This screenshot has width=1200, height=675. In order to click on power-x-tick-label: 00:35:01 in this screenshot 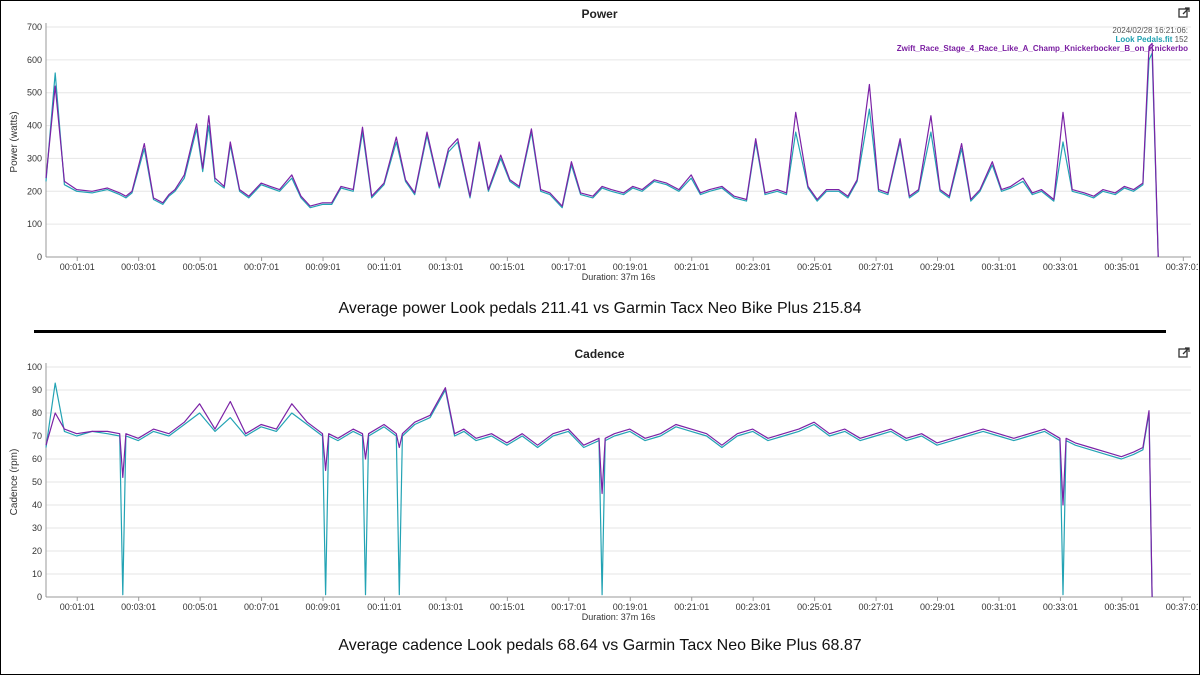, I will do `click(1121, 267)`.